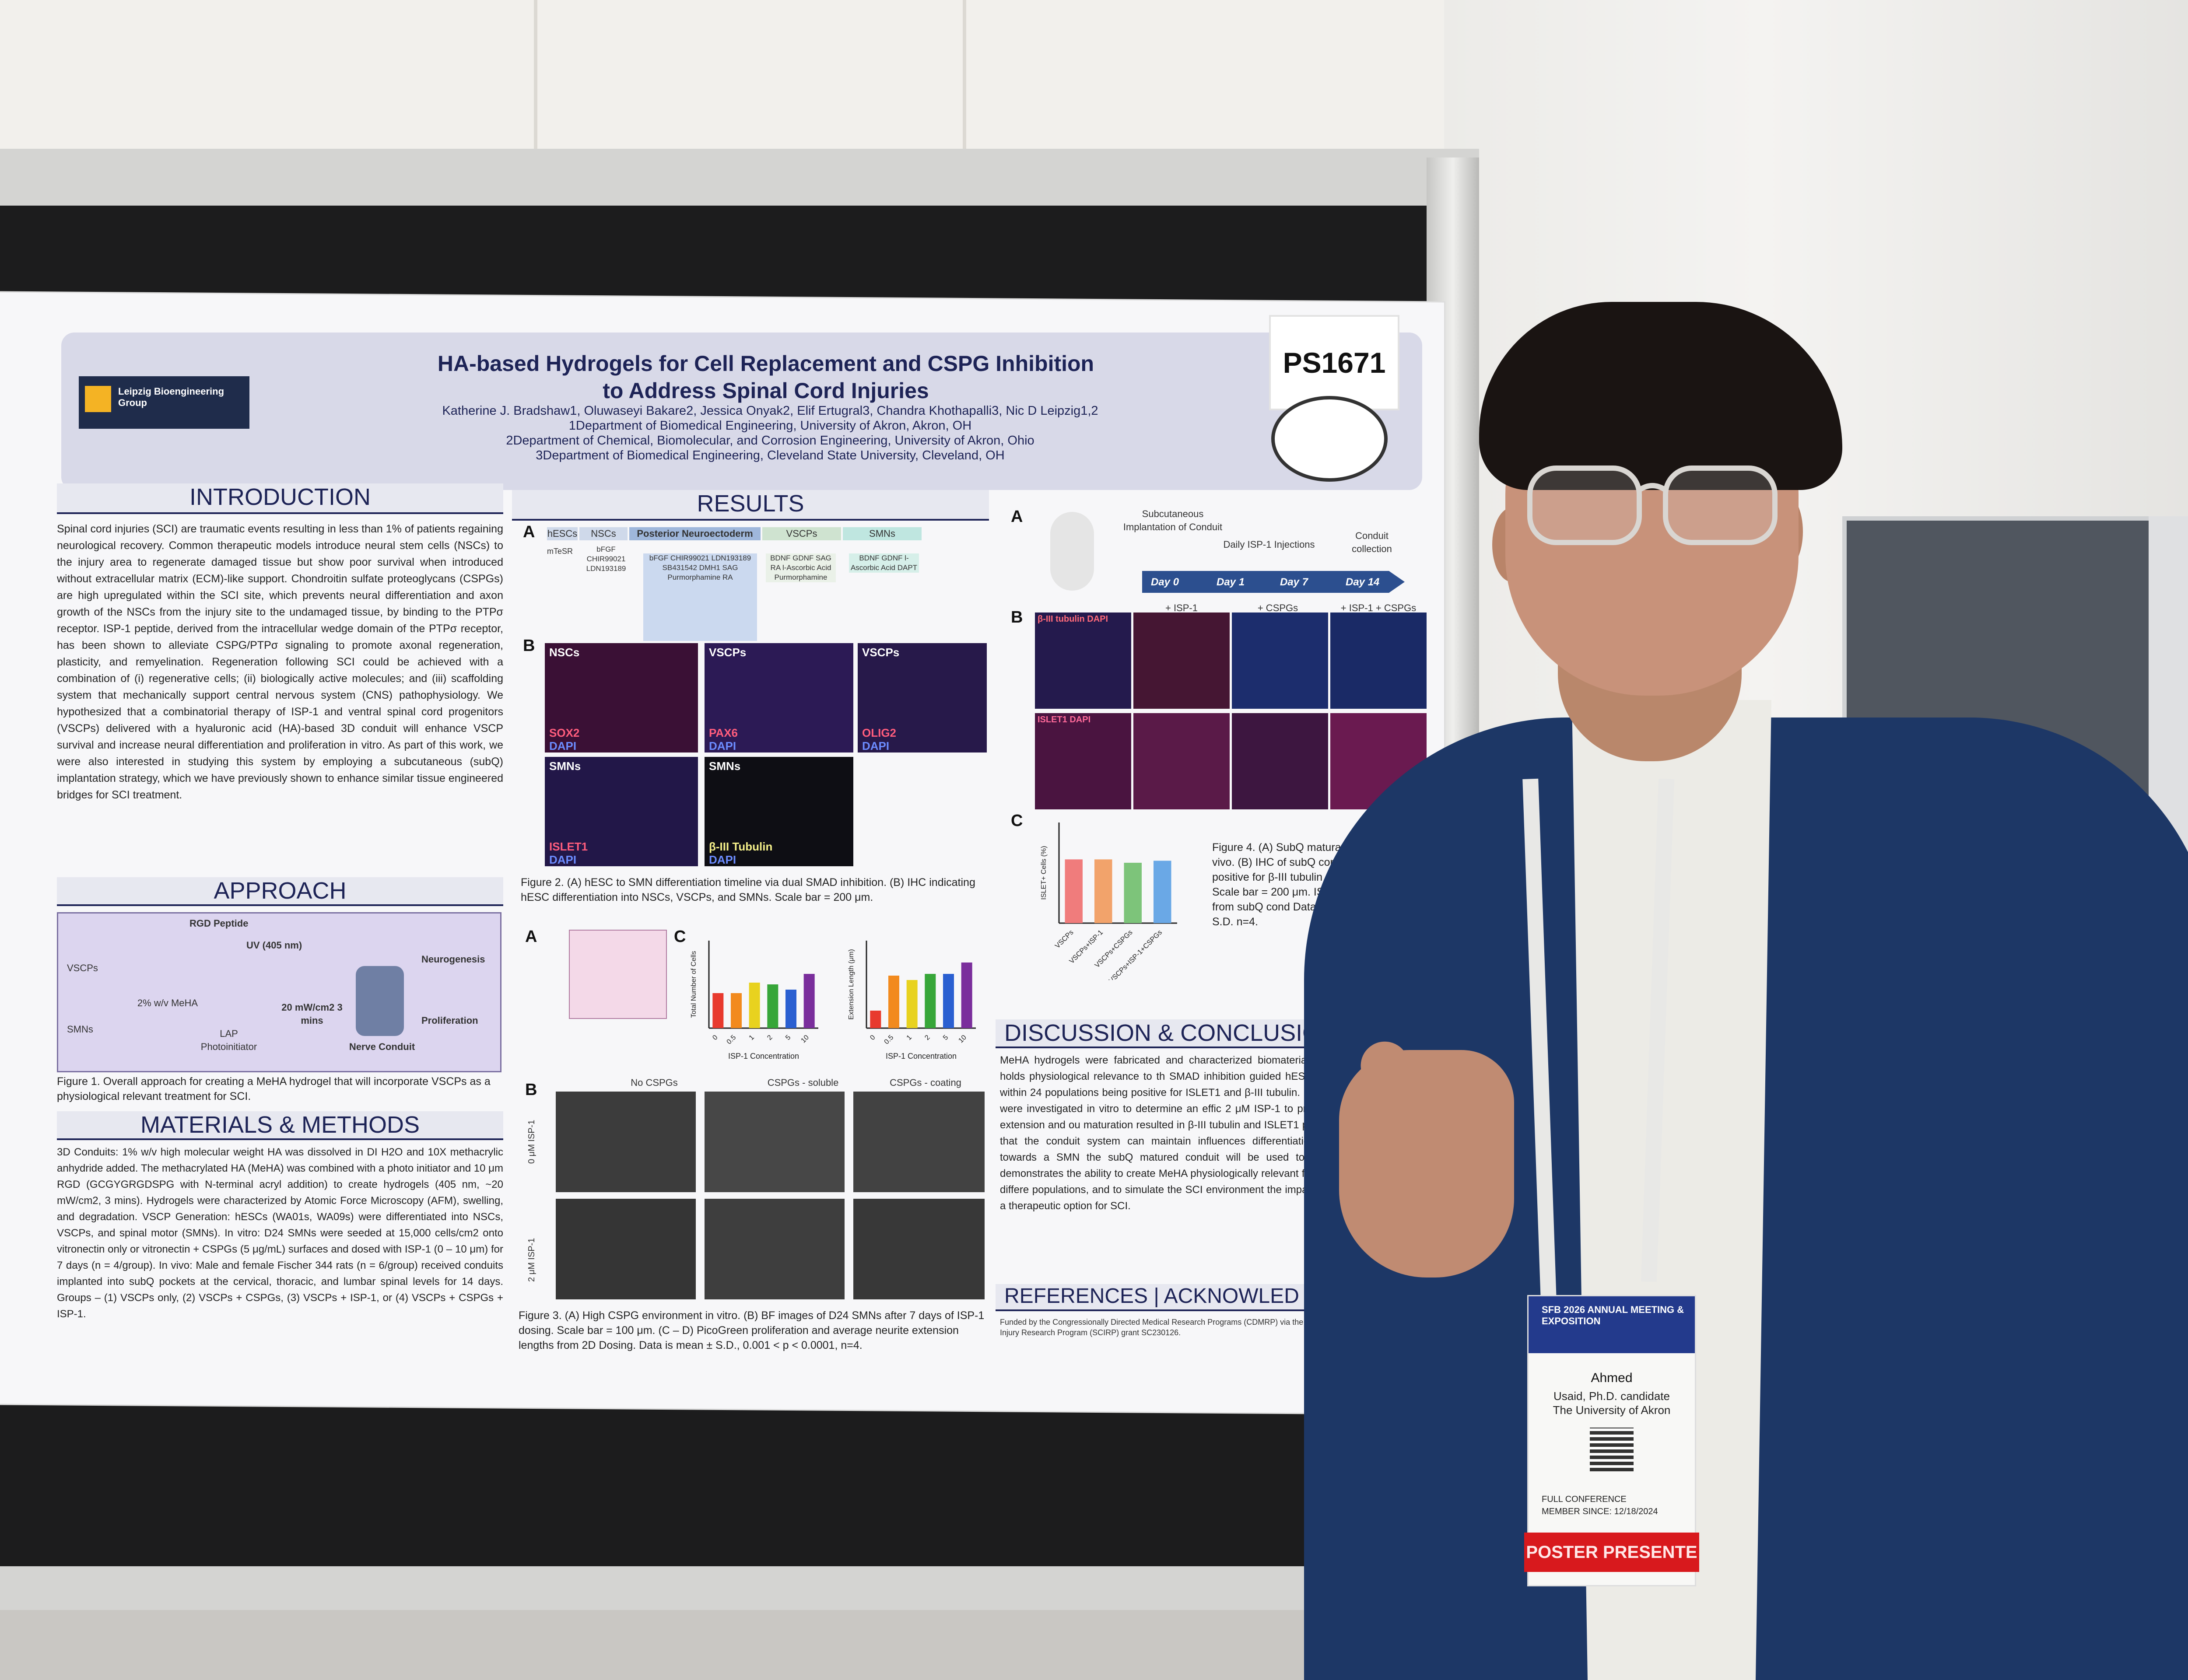 This screenshot has width=2188, height=1680. What do you see at coordinates (881, 652) in the screenshot?
I see `ihc-label: VSCPs` at bounding box center [881, 652].